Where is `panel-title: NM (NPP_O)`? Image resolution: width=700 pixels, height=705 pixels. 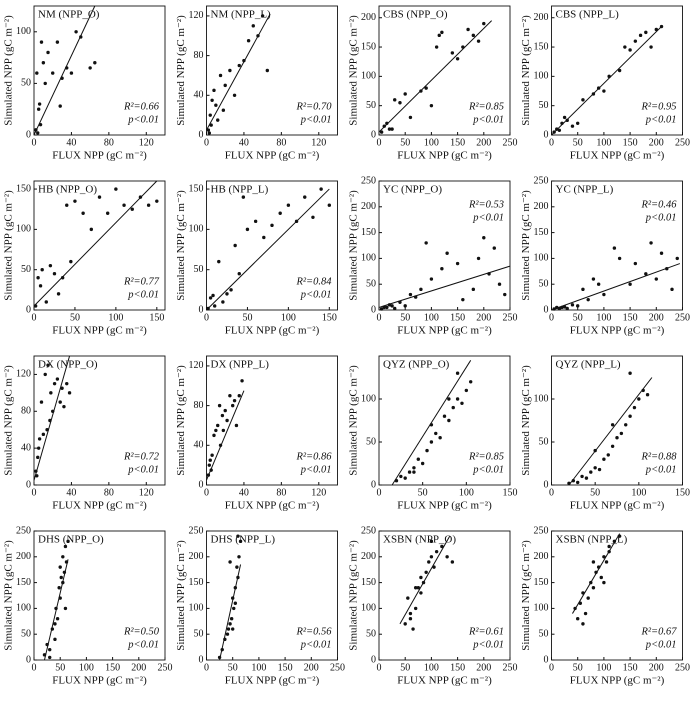 panel-title: NM (NPP_O) is located at coordinates (69, 15).